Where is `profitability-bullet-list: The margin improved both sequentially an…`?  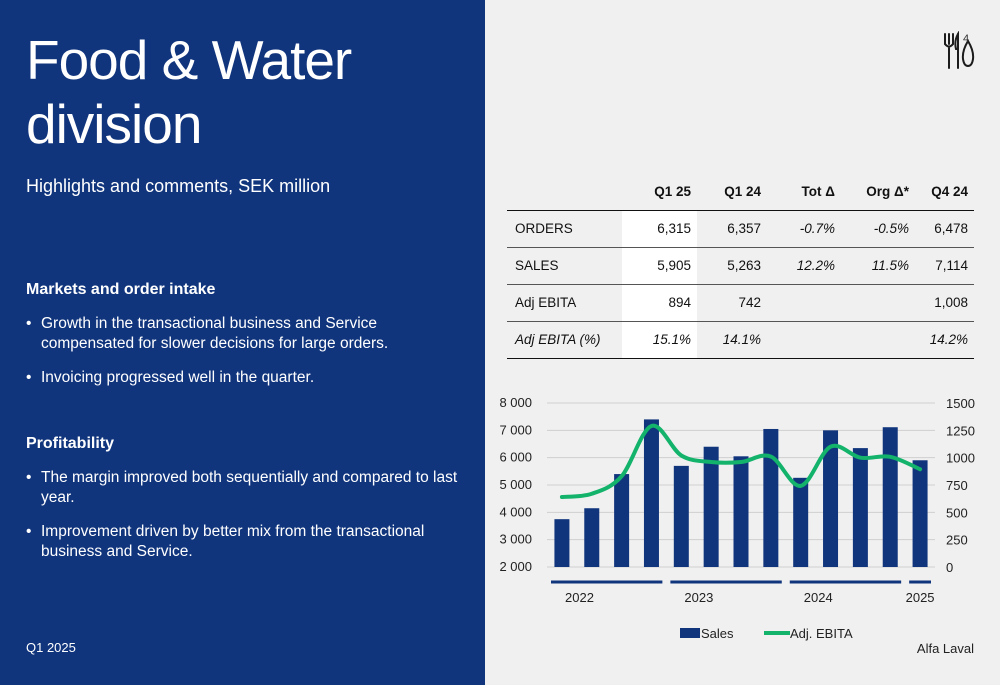
profitability-bullet-list: The margin improved both sequentially an… is located at coordinates (246, 522).